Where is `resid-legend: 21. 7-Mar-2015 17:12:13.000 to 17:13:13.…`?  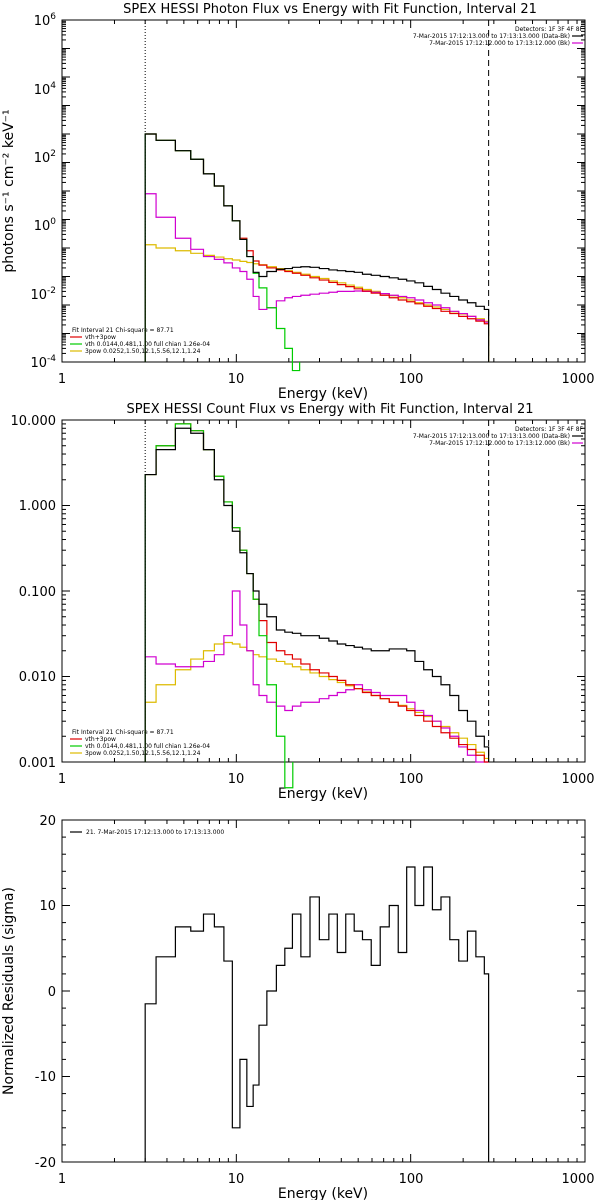
resid-legend: 21. 7-Mar-2015 17:12:13.000 to 17:13:13.… is located at coordinates (155, 832).